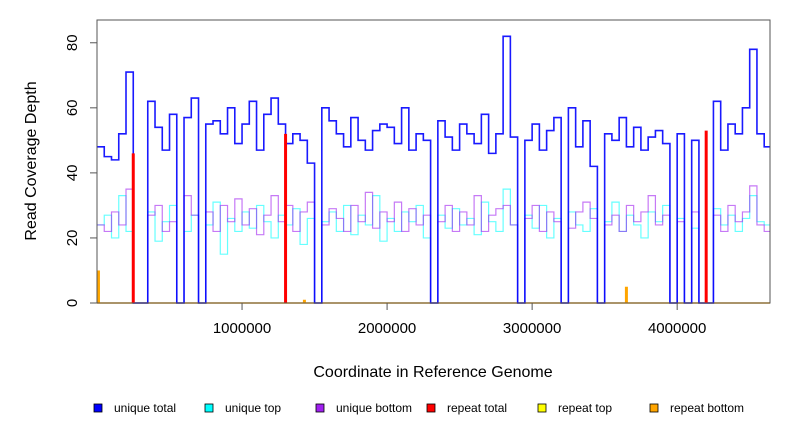 Image resolution: width=792 pixels, height=432 pixels. What do you see at coordinates (431, 408) in the screenshot?
I see `legend-swatch-repeat-total` at bounding box center [431, 408].